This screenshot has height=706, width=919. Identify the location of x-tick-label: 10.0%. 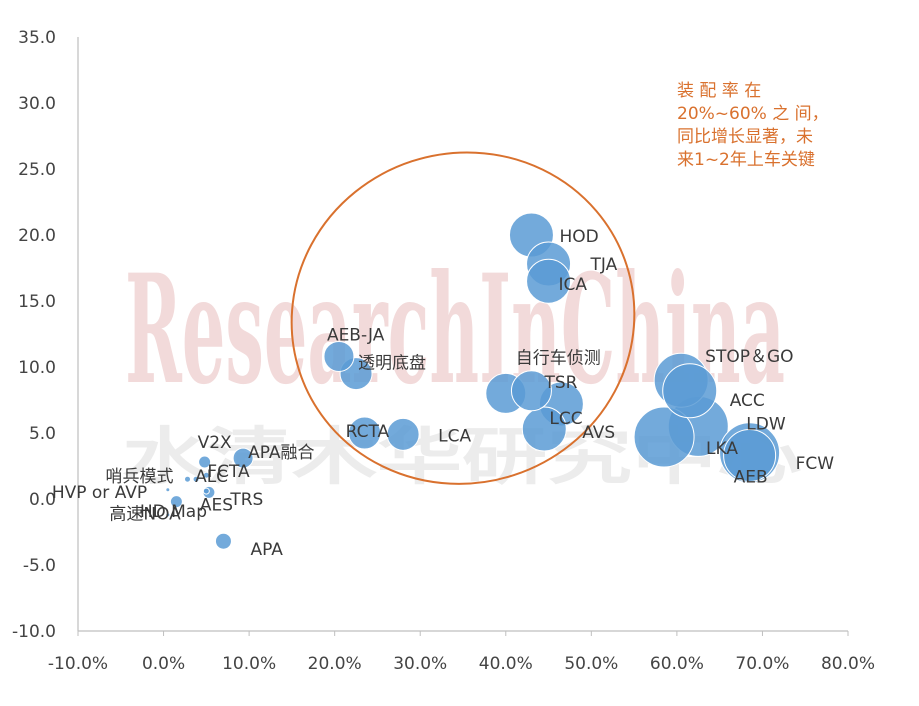
(249, 664).